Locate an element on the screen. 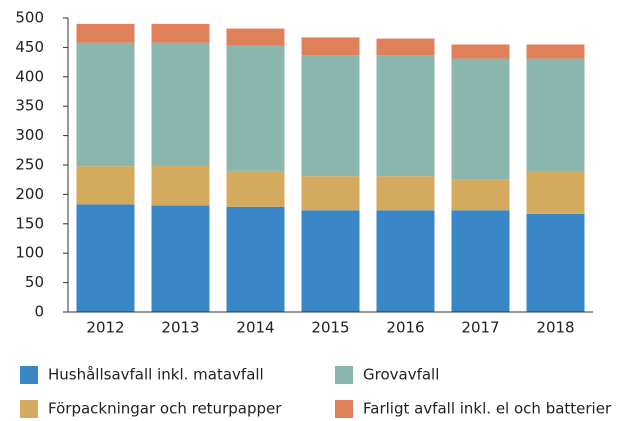  legend-label: Farligt avfall inkl. el och batterier is located at coordinates (487, 409).